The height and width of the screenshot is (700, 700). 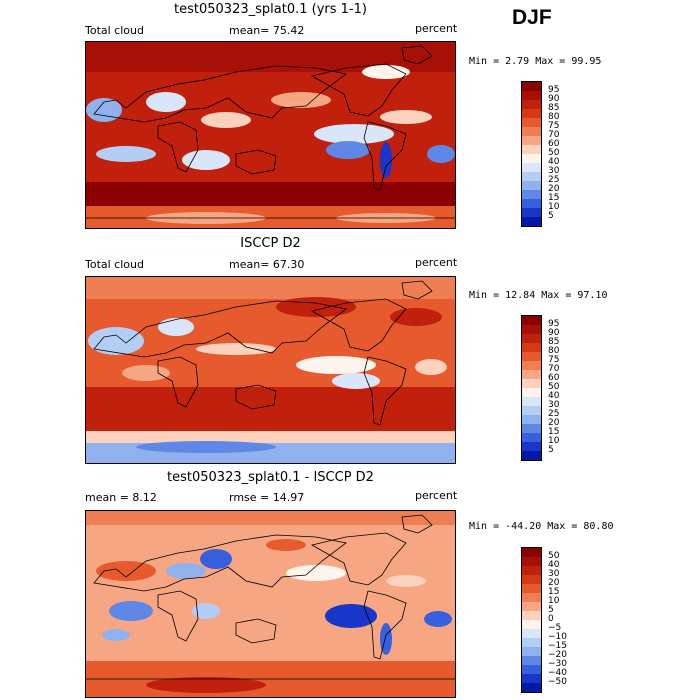 I want to click on coastline-australia, so click(x=256, y=397).